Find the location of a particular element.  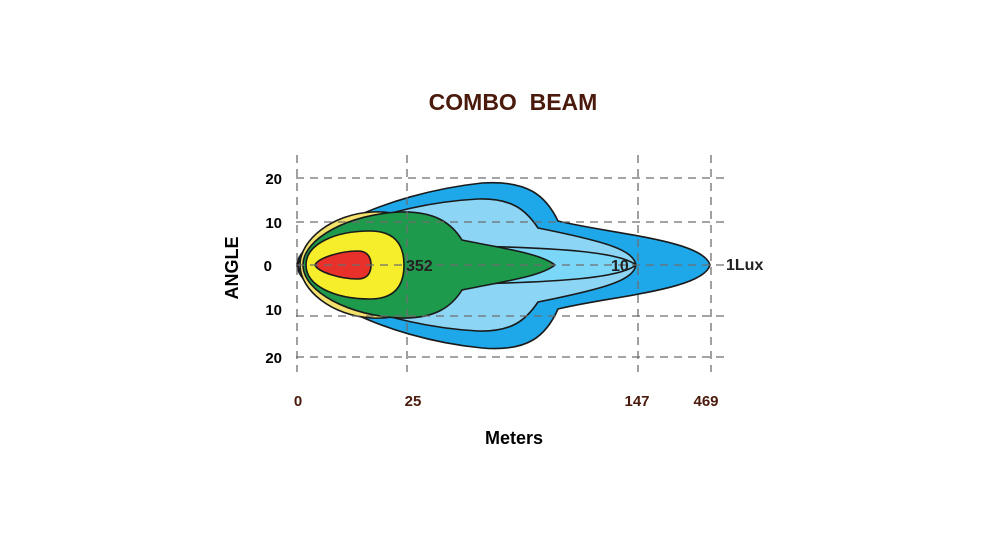

y-tick-label: 0 is located at coordinates (268, 266).